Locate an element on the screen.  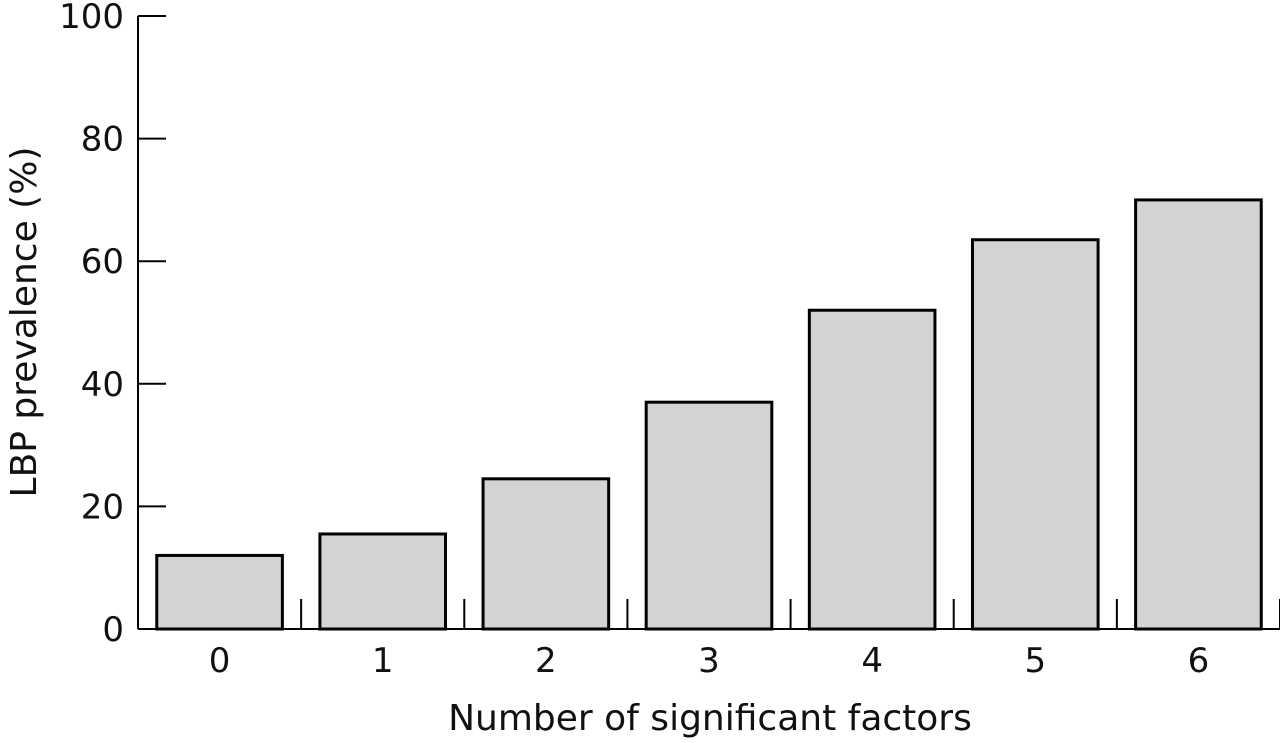
x-tick-label: 6 is located at coordinates (1199, 661).